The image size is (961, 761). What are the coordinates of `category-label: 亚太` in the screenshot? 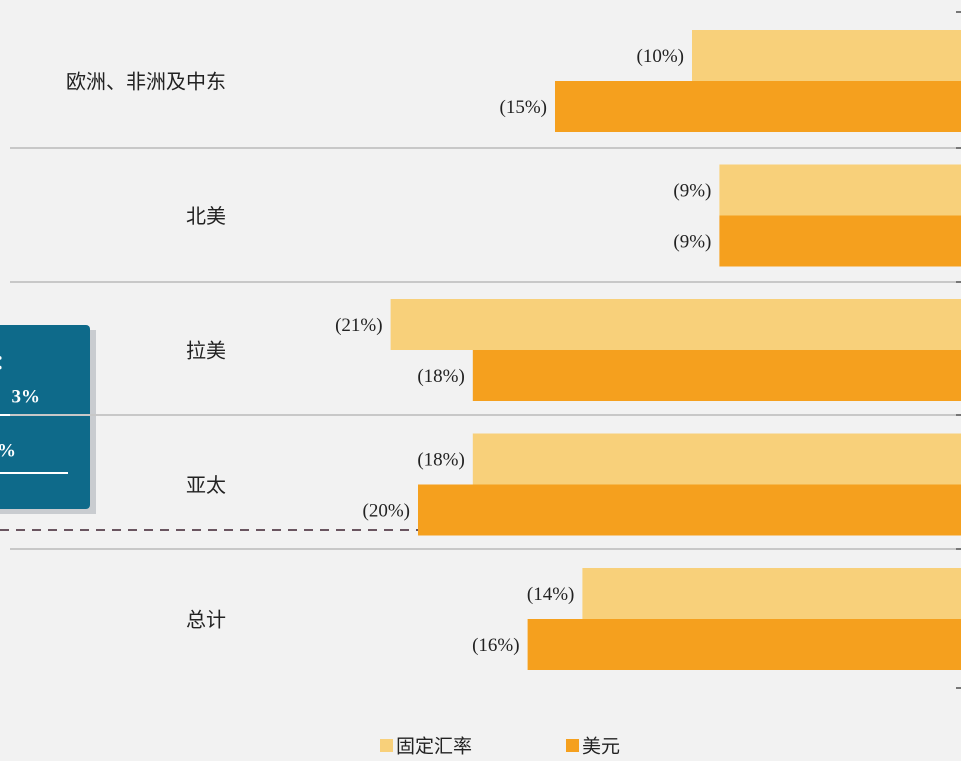 It's located at (206, 485).